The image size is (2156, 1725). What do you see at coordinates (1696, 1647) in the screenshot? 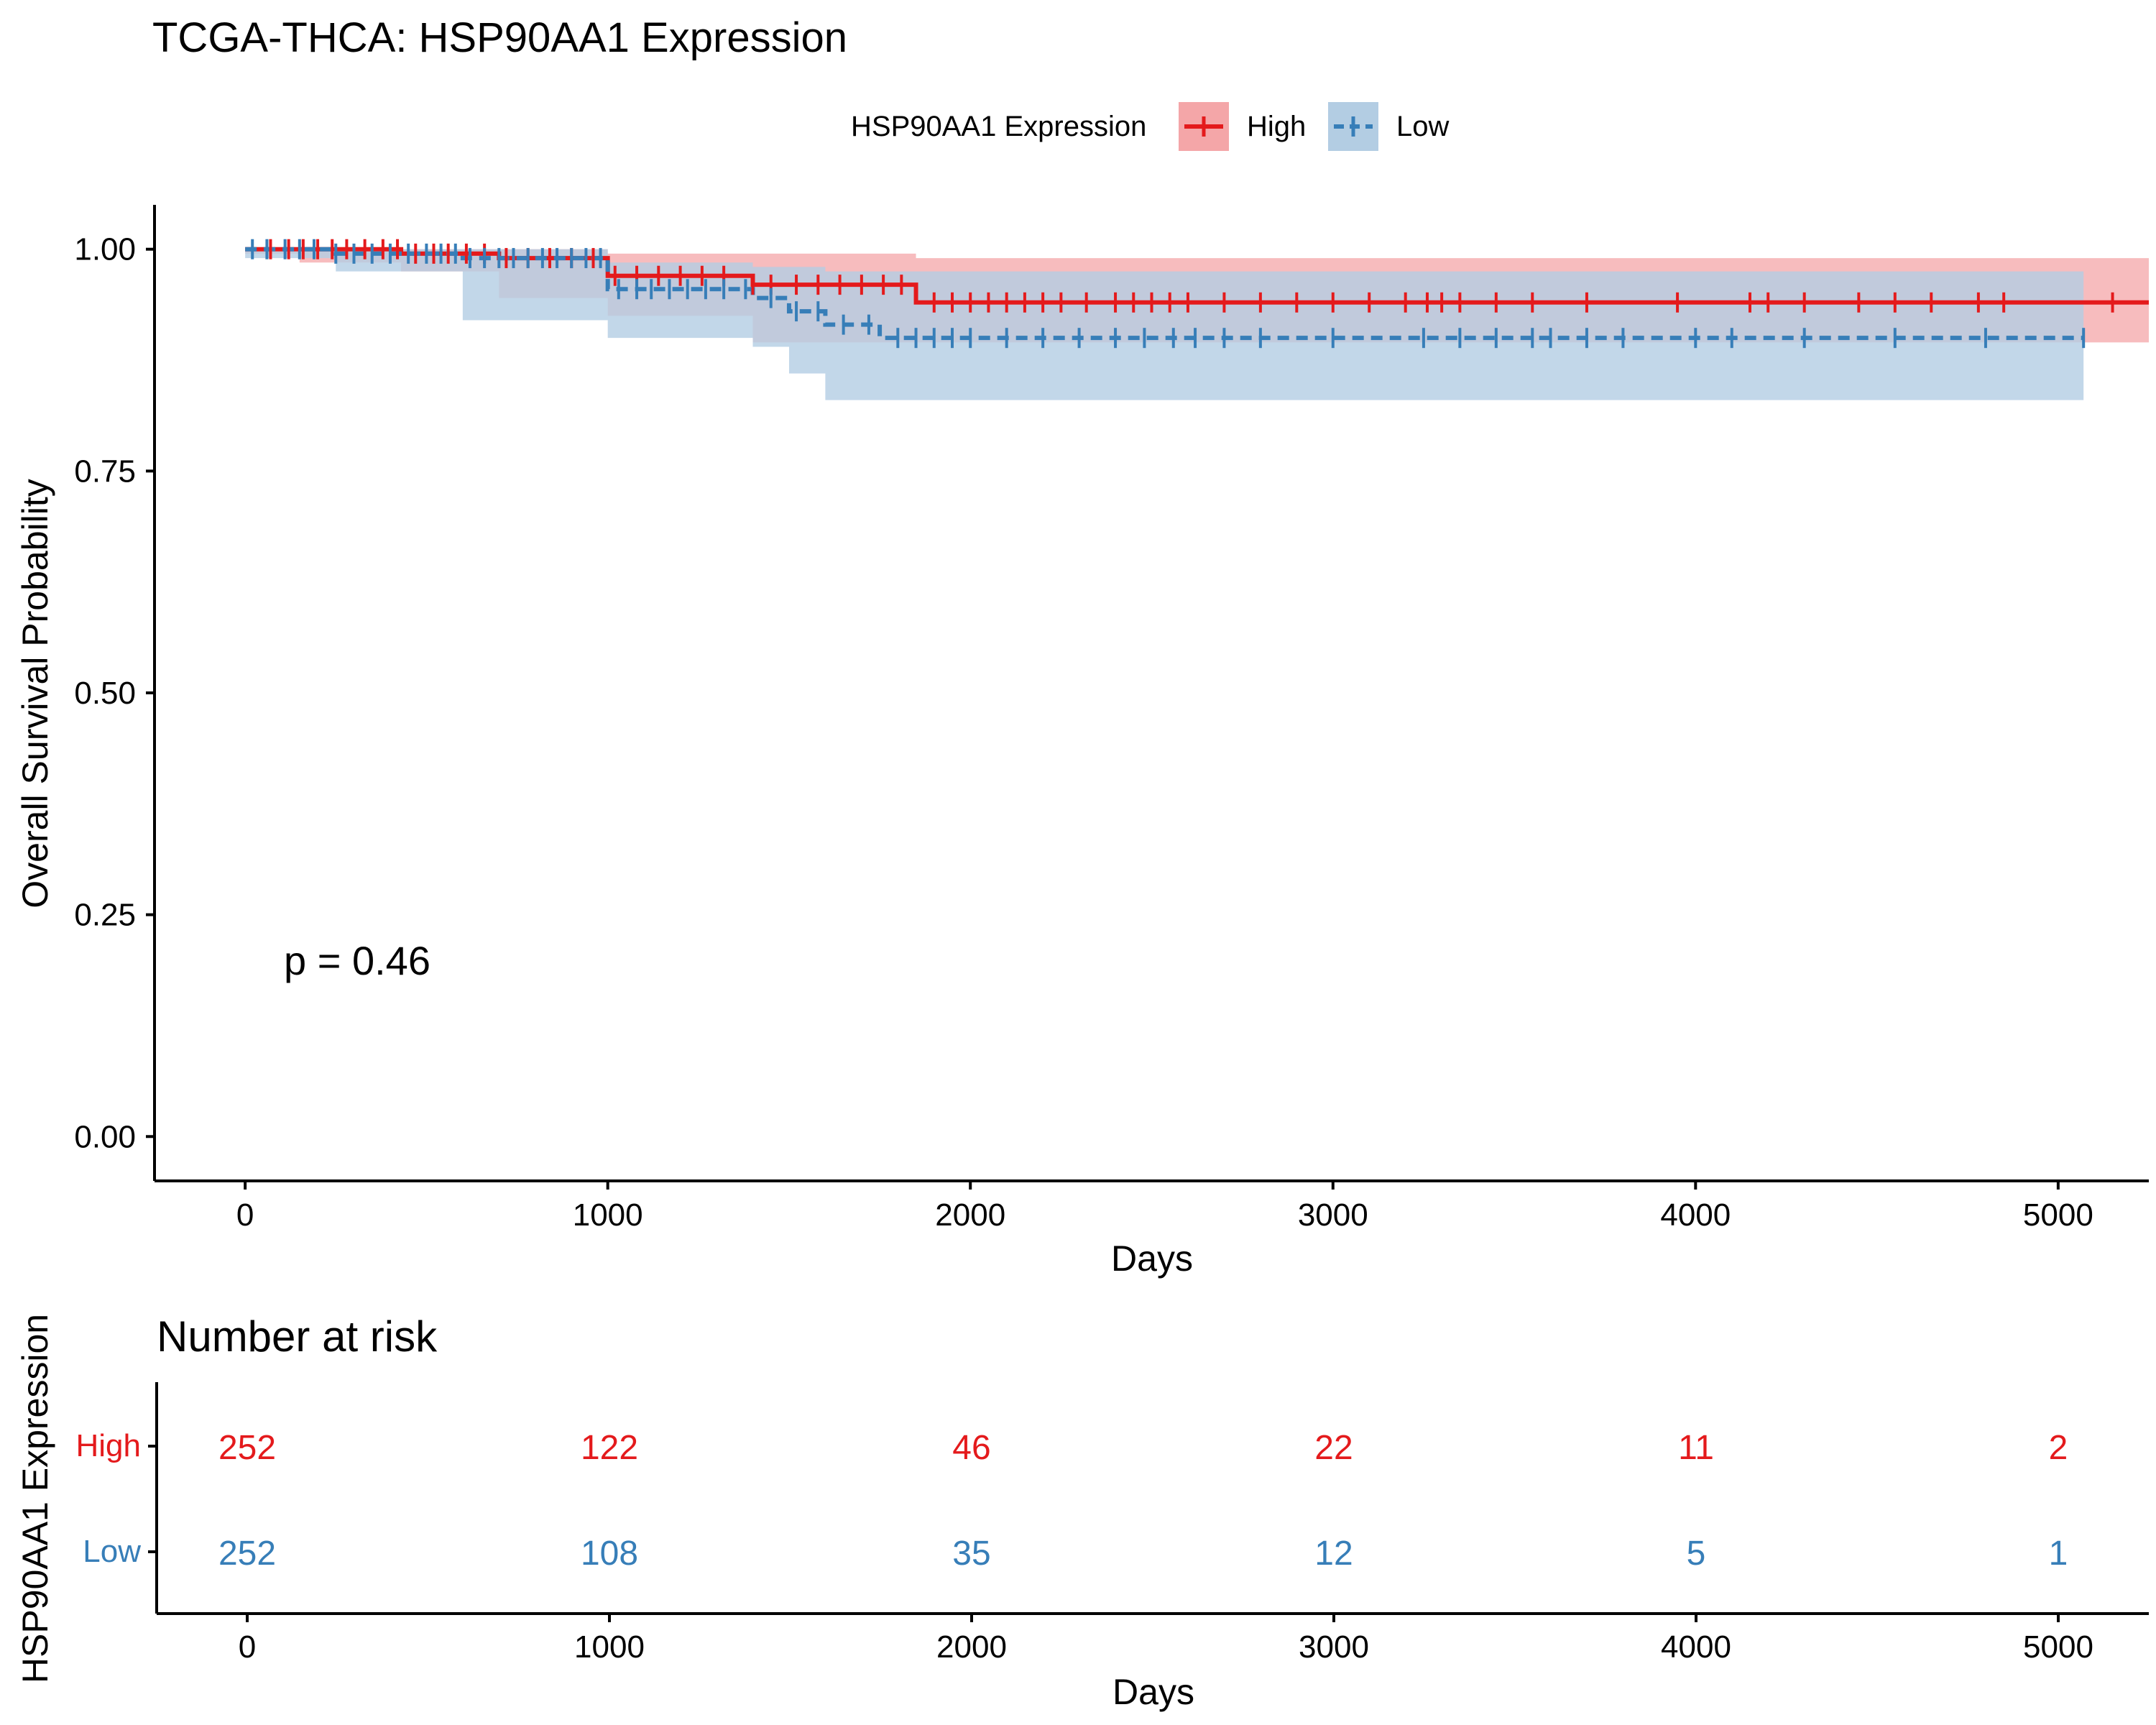
I see `risk-x-tick-label: 4000` at bounding box center [1696, 1647].